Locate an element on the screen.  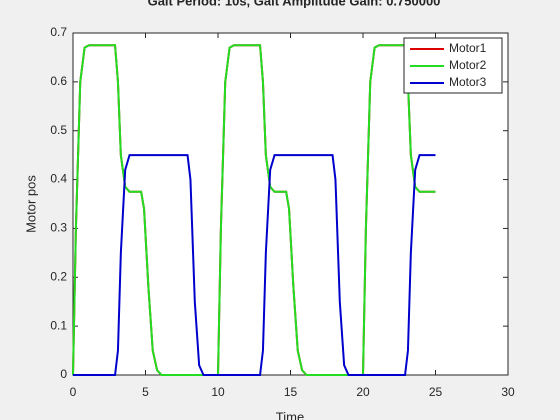
legend-label: Motor3 is located at coordinates (468, 82).